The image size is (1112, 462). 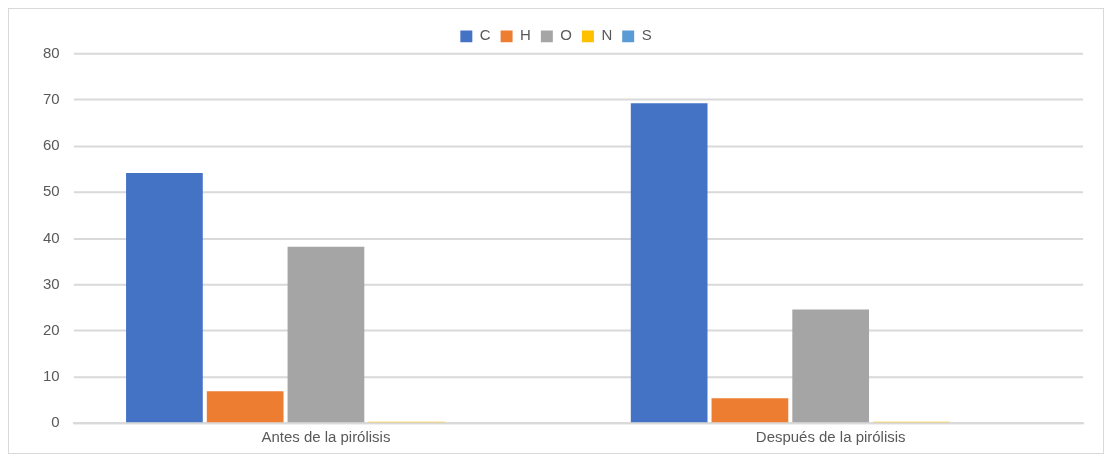 I want to click on legend-label: H, so click(x=525, y=35).